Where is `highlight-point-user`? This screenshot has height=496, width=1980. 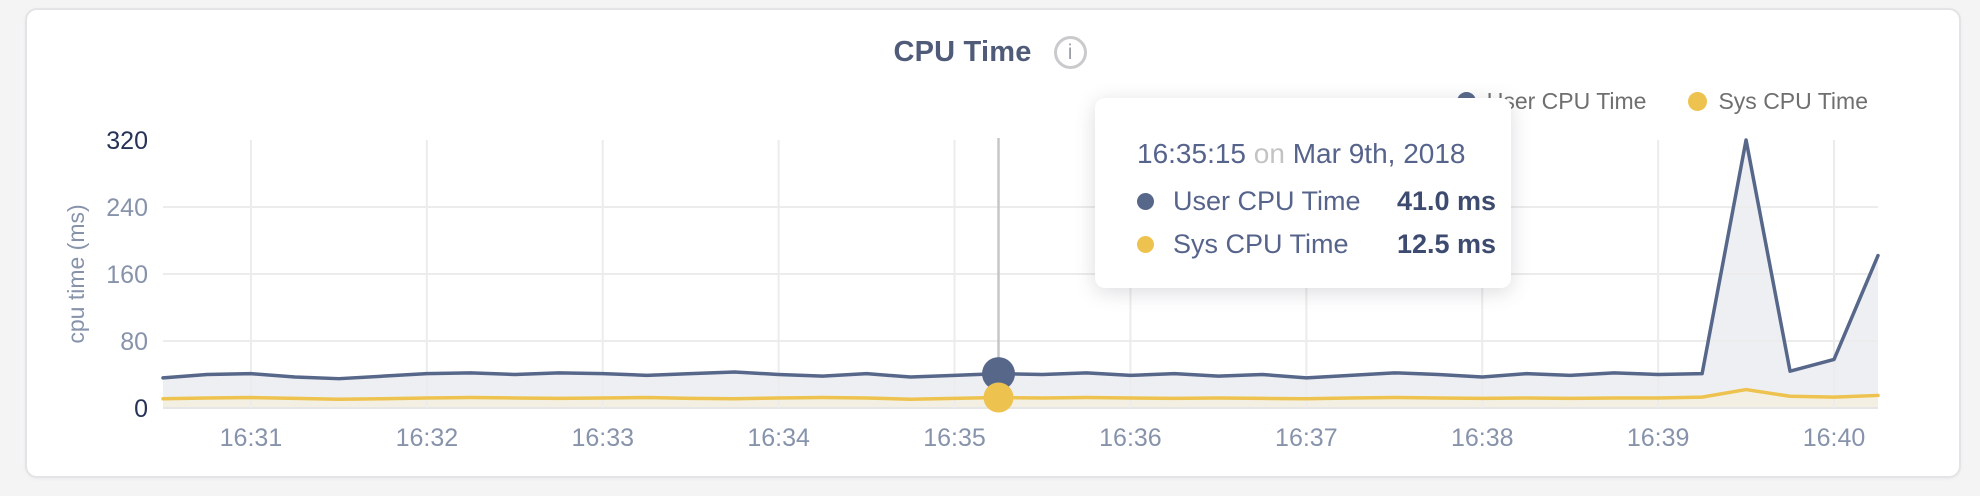 highlight-point-user is located at coordinates (999, 374).